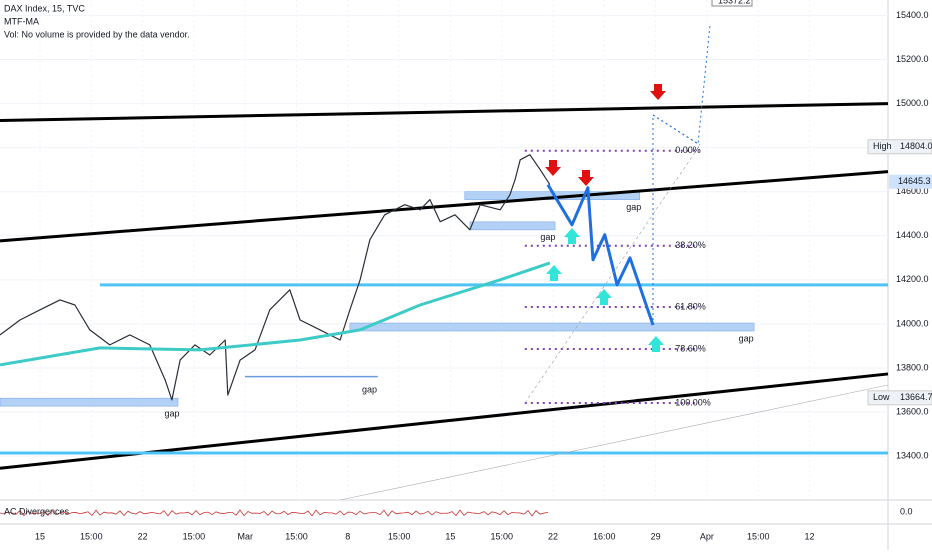 Image resolution: width=932 pixels, height=555 pixels. What do you see at coordinates (693, 402) in the screenshot?
I see `fib-label: 100.00%` at bounding box center [693, 402].